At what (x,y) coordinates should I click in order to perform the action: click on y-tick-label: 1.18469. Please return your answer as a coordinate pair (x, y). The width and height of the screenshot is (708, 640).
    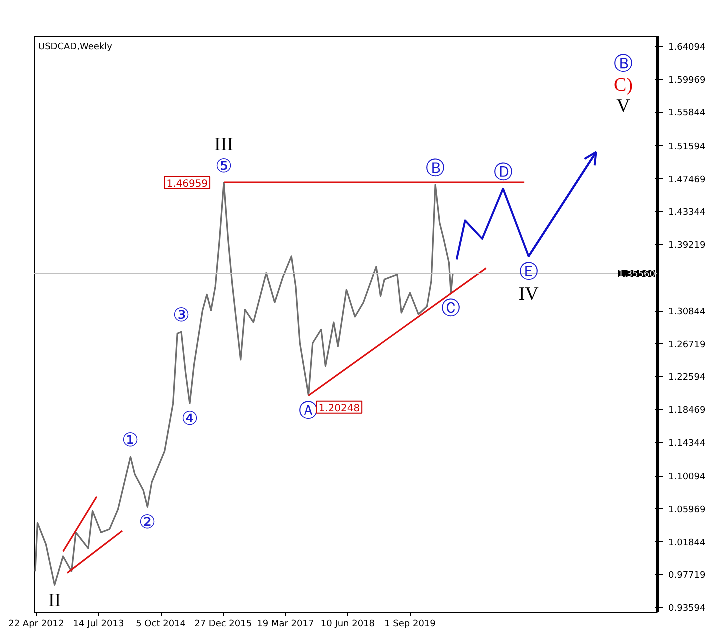
    Looking at the image, I should click on (687, 411).